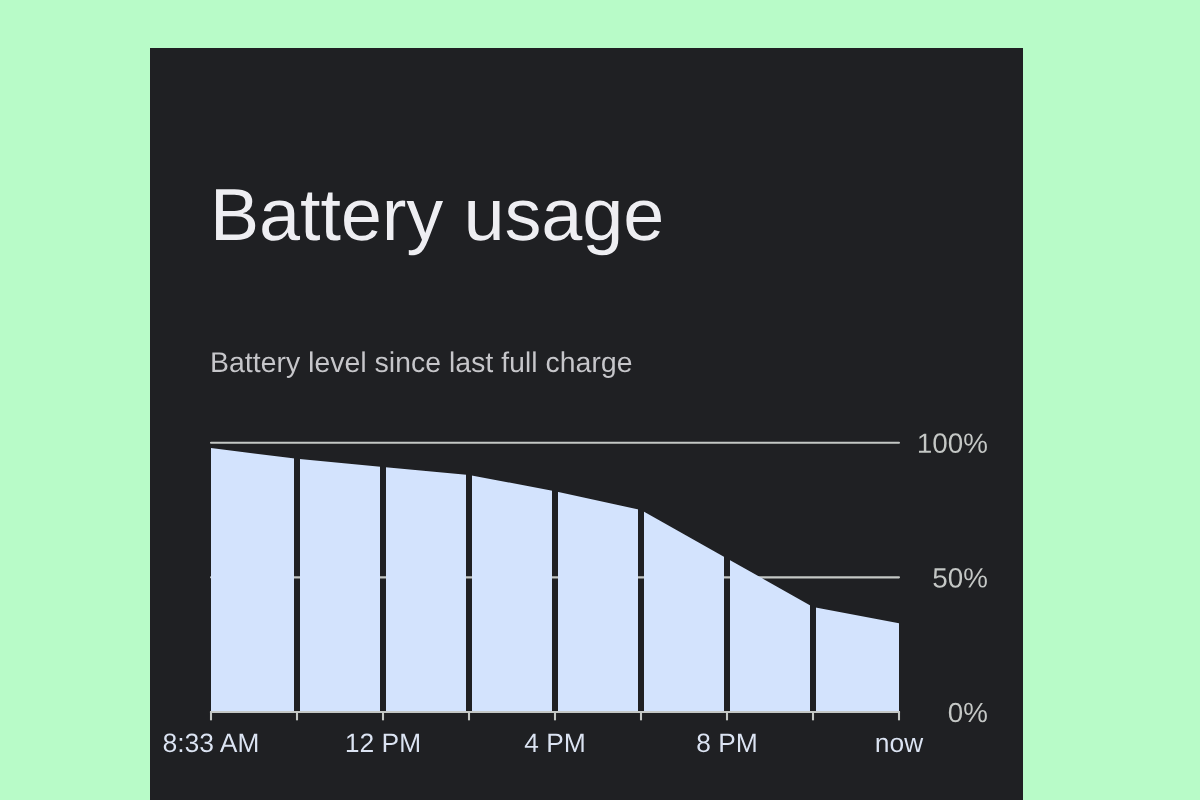 The width and height of the screenshot is (1200, 800). I want to click on y-tick-label: 100%, so click(952, 443).